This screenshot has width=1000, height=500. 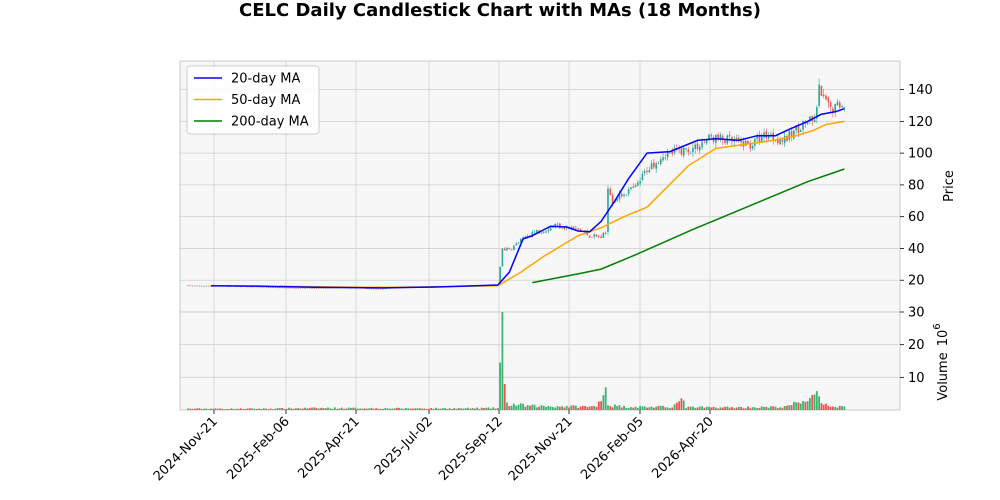 What do you see at coordinates (186, 449) in the screenshot?
I see `x-tick-label: 2024-Nov-21` at bounding box center [186, 449].